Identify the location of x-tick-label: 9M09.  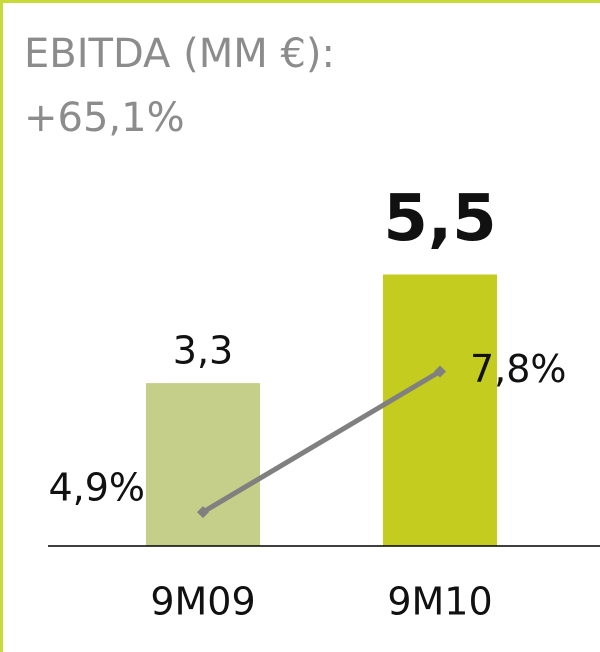
(202, 602).